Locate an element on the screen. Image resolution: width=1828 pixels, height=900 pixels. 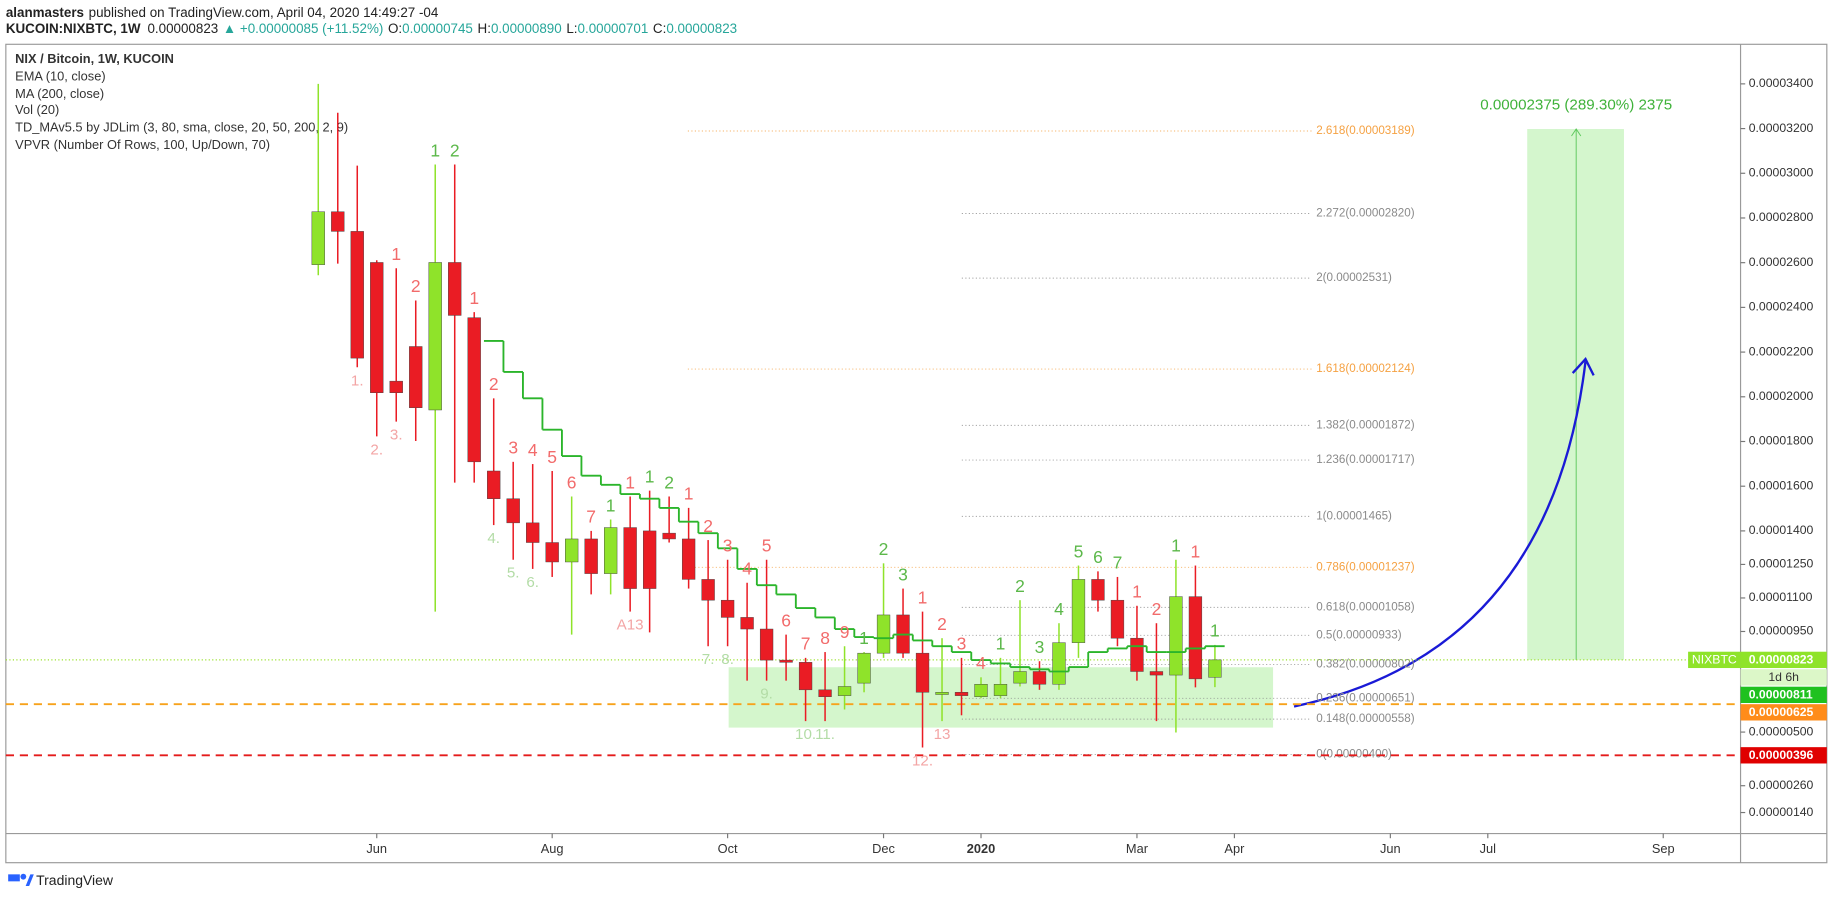
x-tick-label: Aug is located at coordinates (552, 848).